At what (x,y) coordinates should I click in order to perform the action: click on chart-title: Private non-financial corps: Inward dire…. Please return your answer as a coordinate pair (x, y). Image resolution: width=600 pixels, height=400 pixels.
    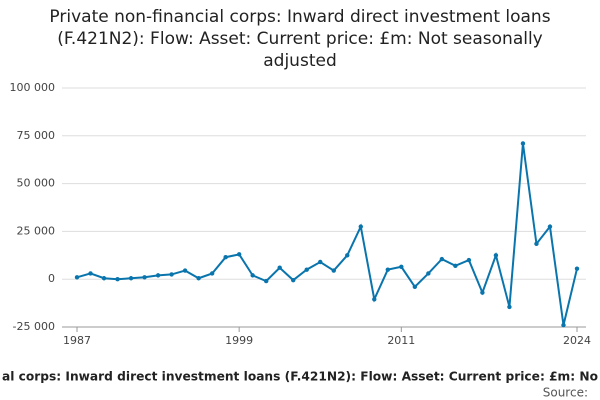
    Looking at the image, I should click on (300, 39).